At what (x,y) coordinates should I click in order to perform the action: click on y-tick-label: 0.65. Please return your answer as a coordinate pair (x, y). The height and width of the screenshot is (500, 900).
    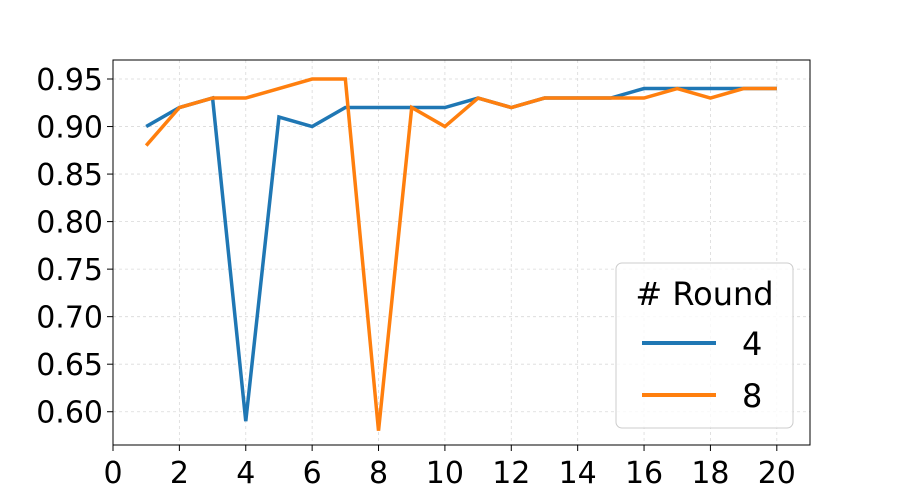
    Looking at the image, I should click on (69, 365).